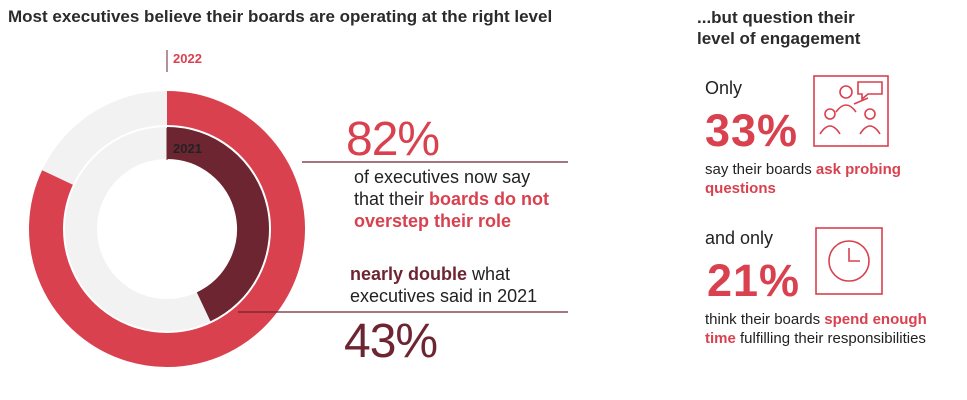  Describe the element at coordinates (765, 319) in the screenshot. I see `stat2-text-plain1: think their boards` at that location.